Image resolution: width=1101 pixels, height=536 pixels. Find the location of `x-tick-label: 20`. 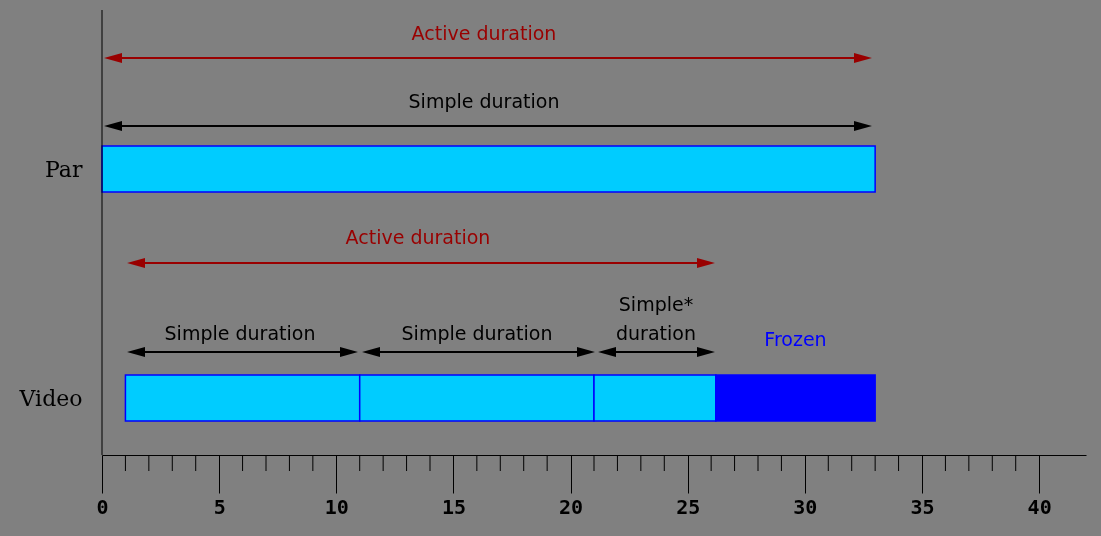

x-tick-label: 20 is located at coordinates (571, 506).